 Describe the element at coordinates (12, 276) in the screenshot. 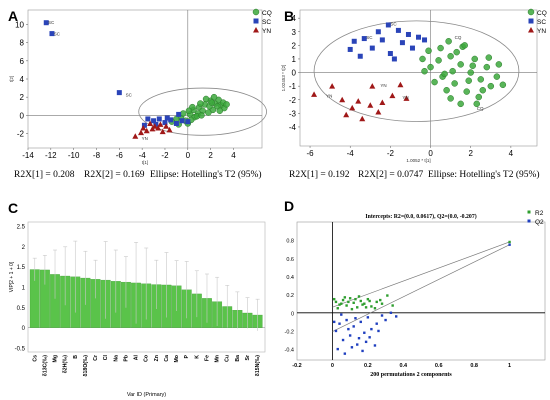

I see `y-axis-title: VIP[2 + 1 + 0]` at that location.